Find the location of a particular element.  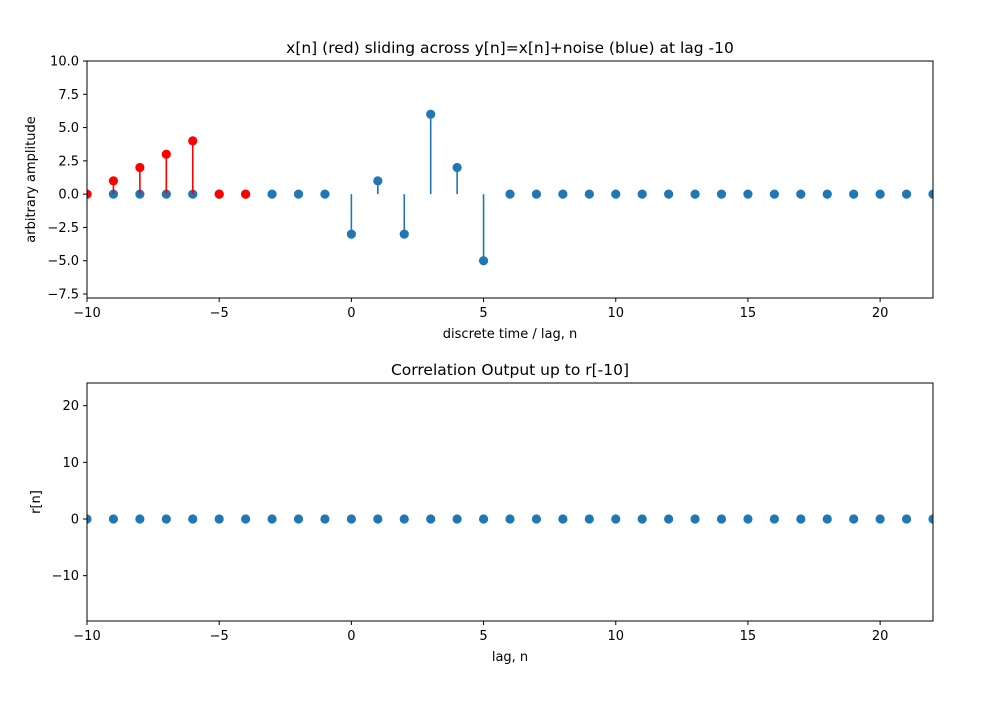

y-tick-label: 20 is located at coordinates (70, 406).